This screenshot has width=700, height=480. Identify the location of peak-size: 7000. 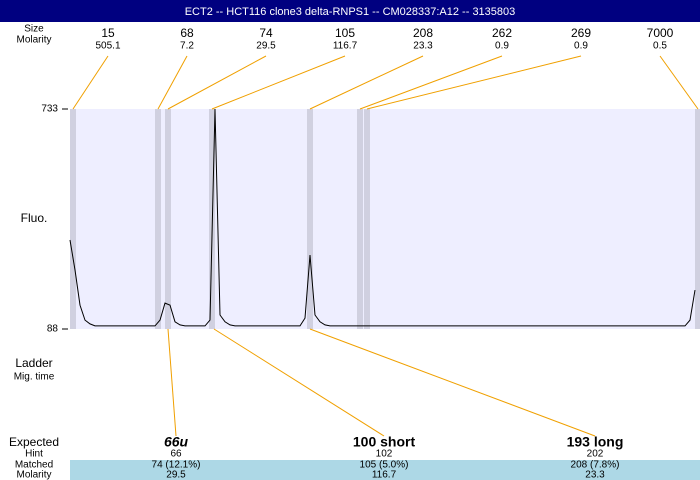
(660, 33).